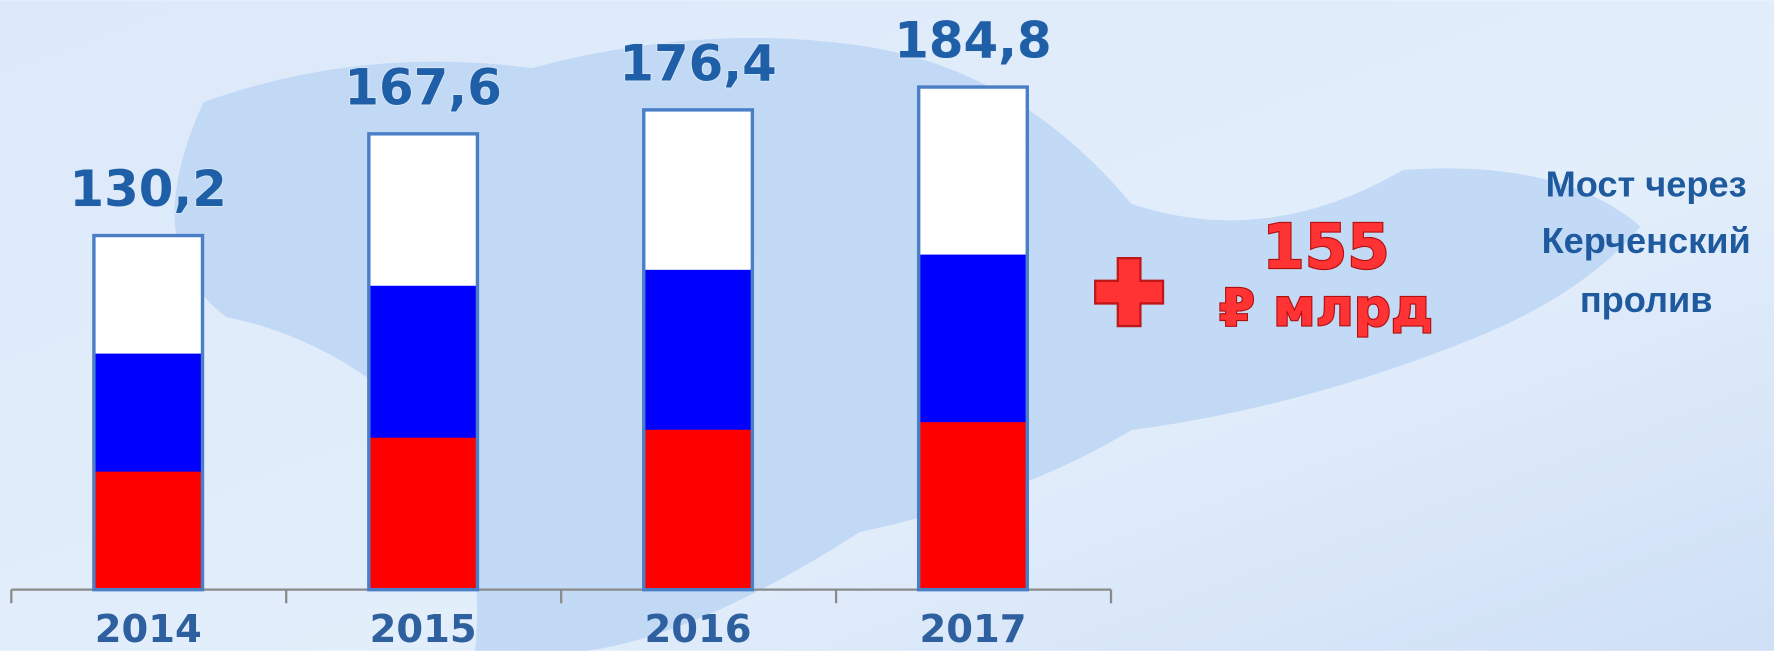 This screenshot has width=1774, height=651. What do you see at coordinates (1326, 308) in the screenshot?
I see `annotation-unit: ₽ млрд` at bounding box center [1326, 308].